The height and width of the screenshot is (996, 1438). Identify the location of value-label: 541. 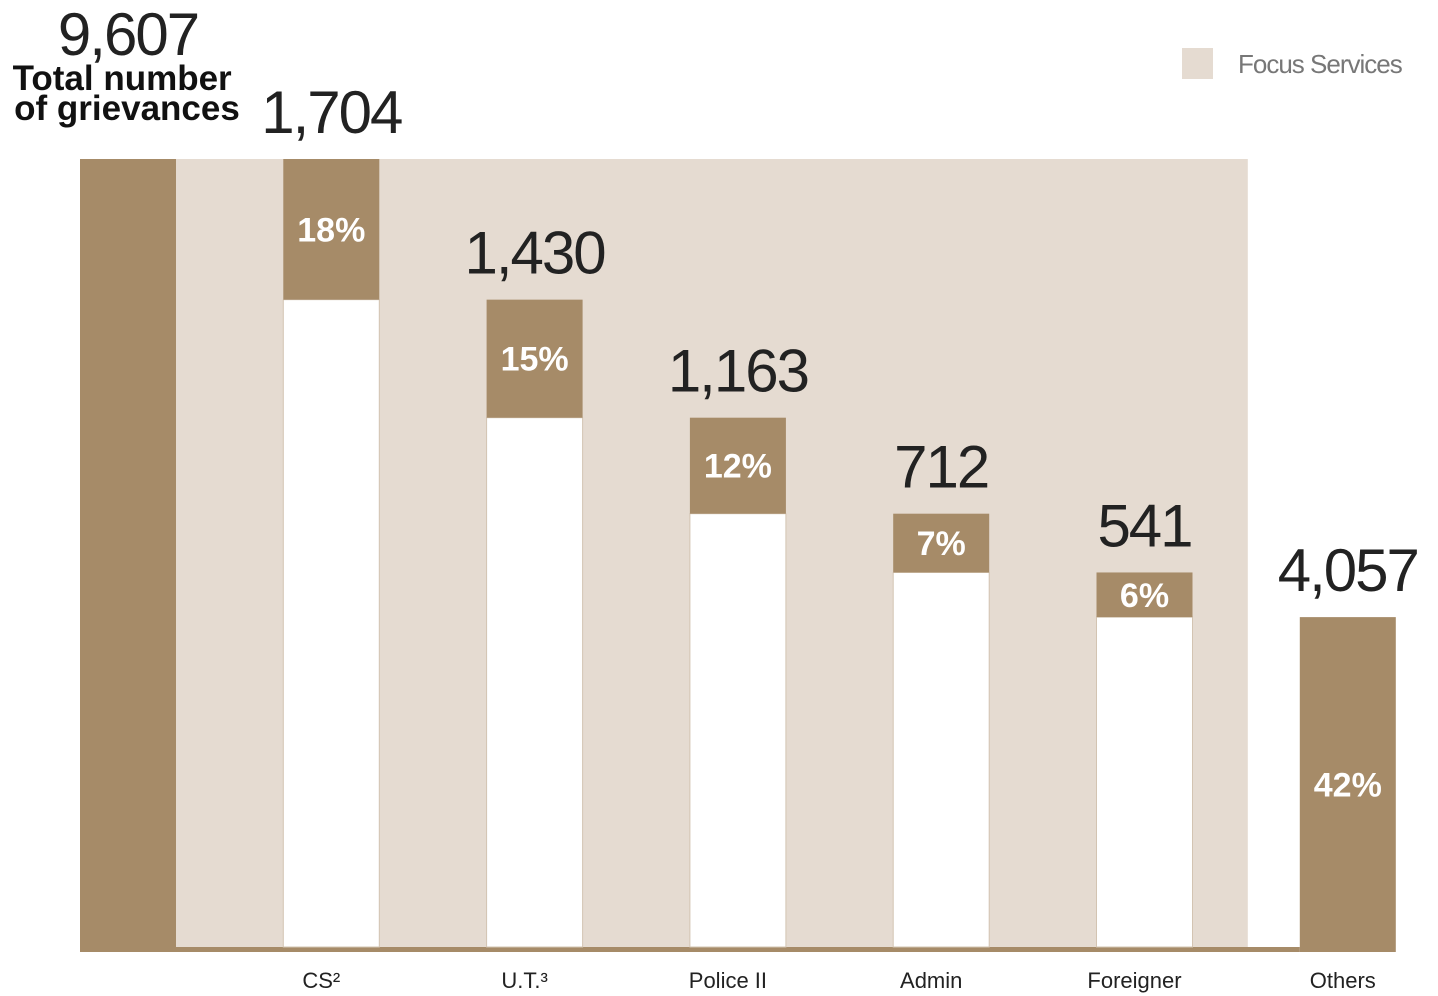
(1144, 525).